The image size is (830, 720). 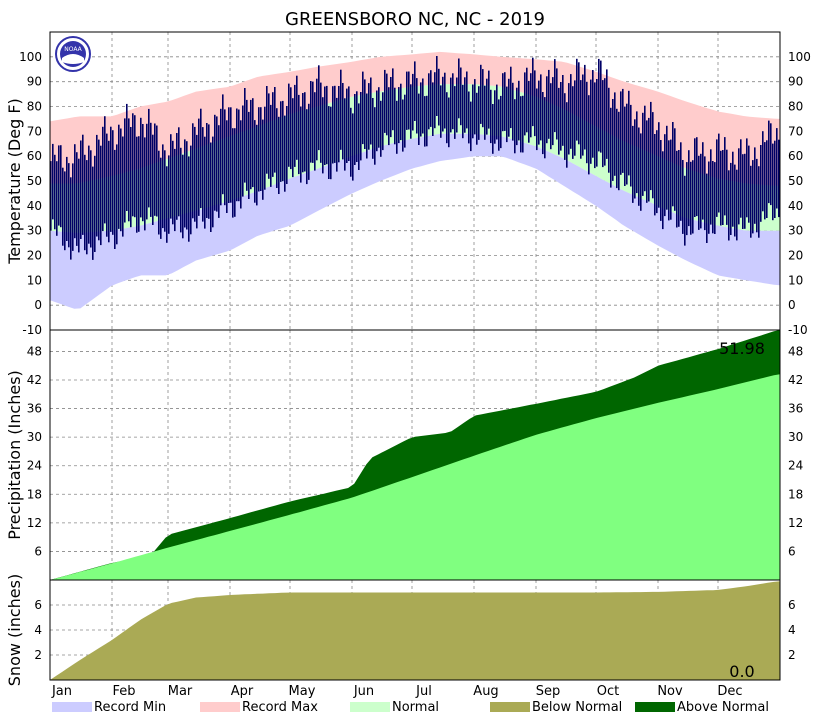 What do you see at coordinates (702, 707) in the screenshot?
I see `legend-item: Above Normal` at bounding box center [702, 707].